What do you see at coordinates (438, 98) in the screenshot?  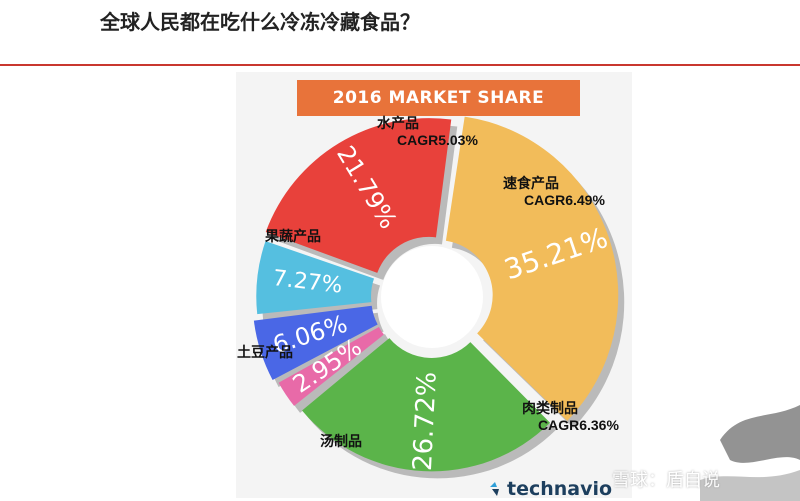 I see `chart-title: 2016 MARKET SHARE` at bounding box center [438, 98].